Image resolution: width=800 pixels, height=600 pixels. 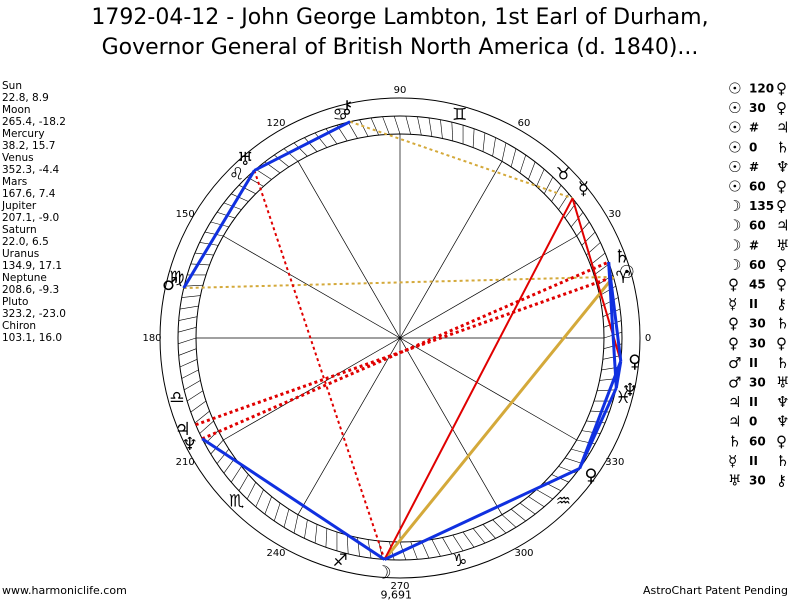 I want to click on planet-glyph: ⚷, so click(x=346, y=107).